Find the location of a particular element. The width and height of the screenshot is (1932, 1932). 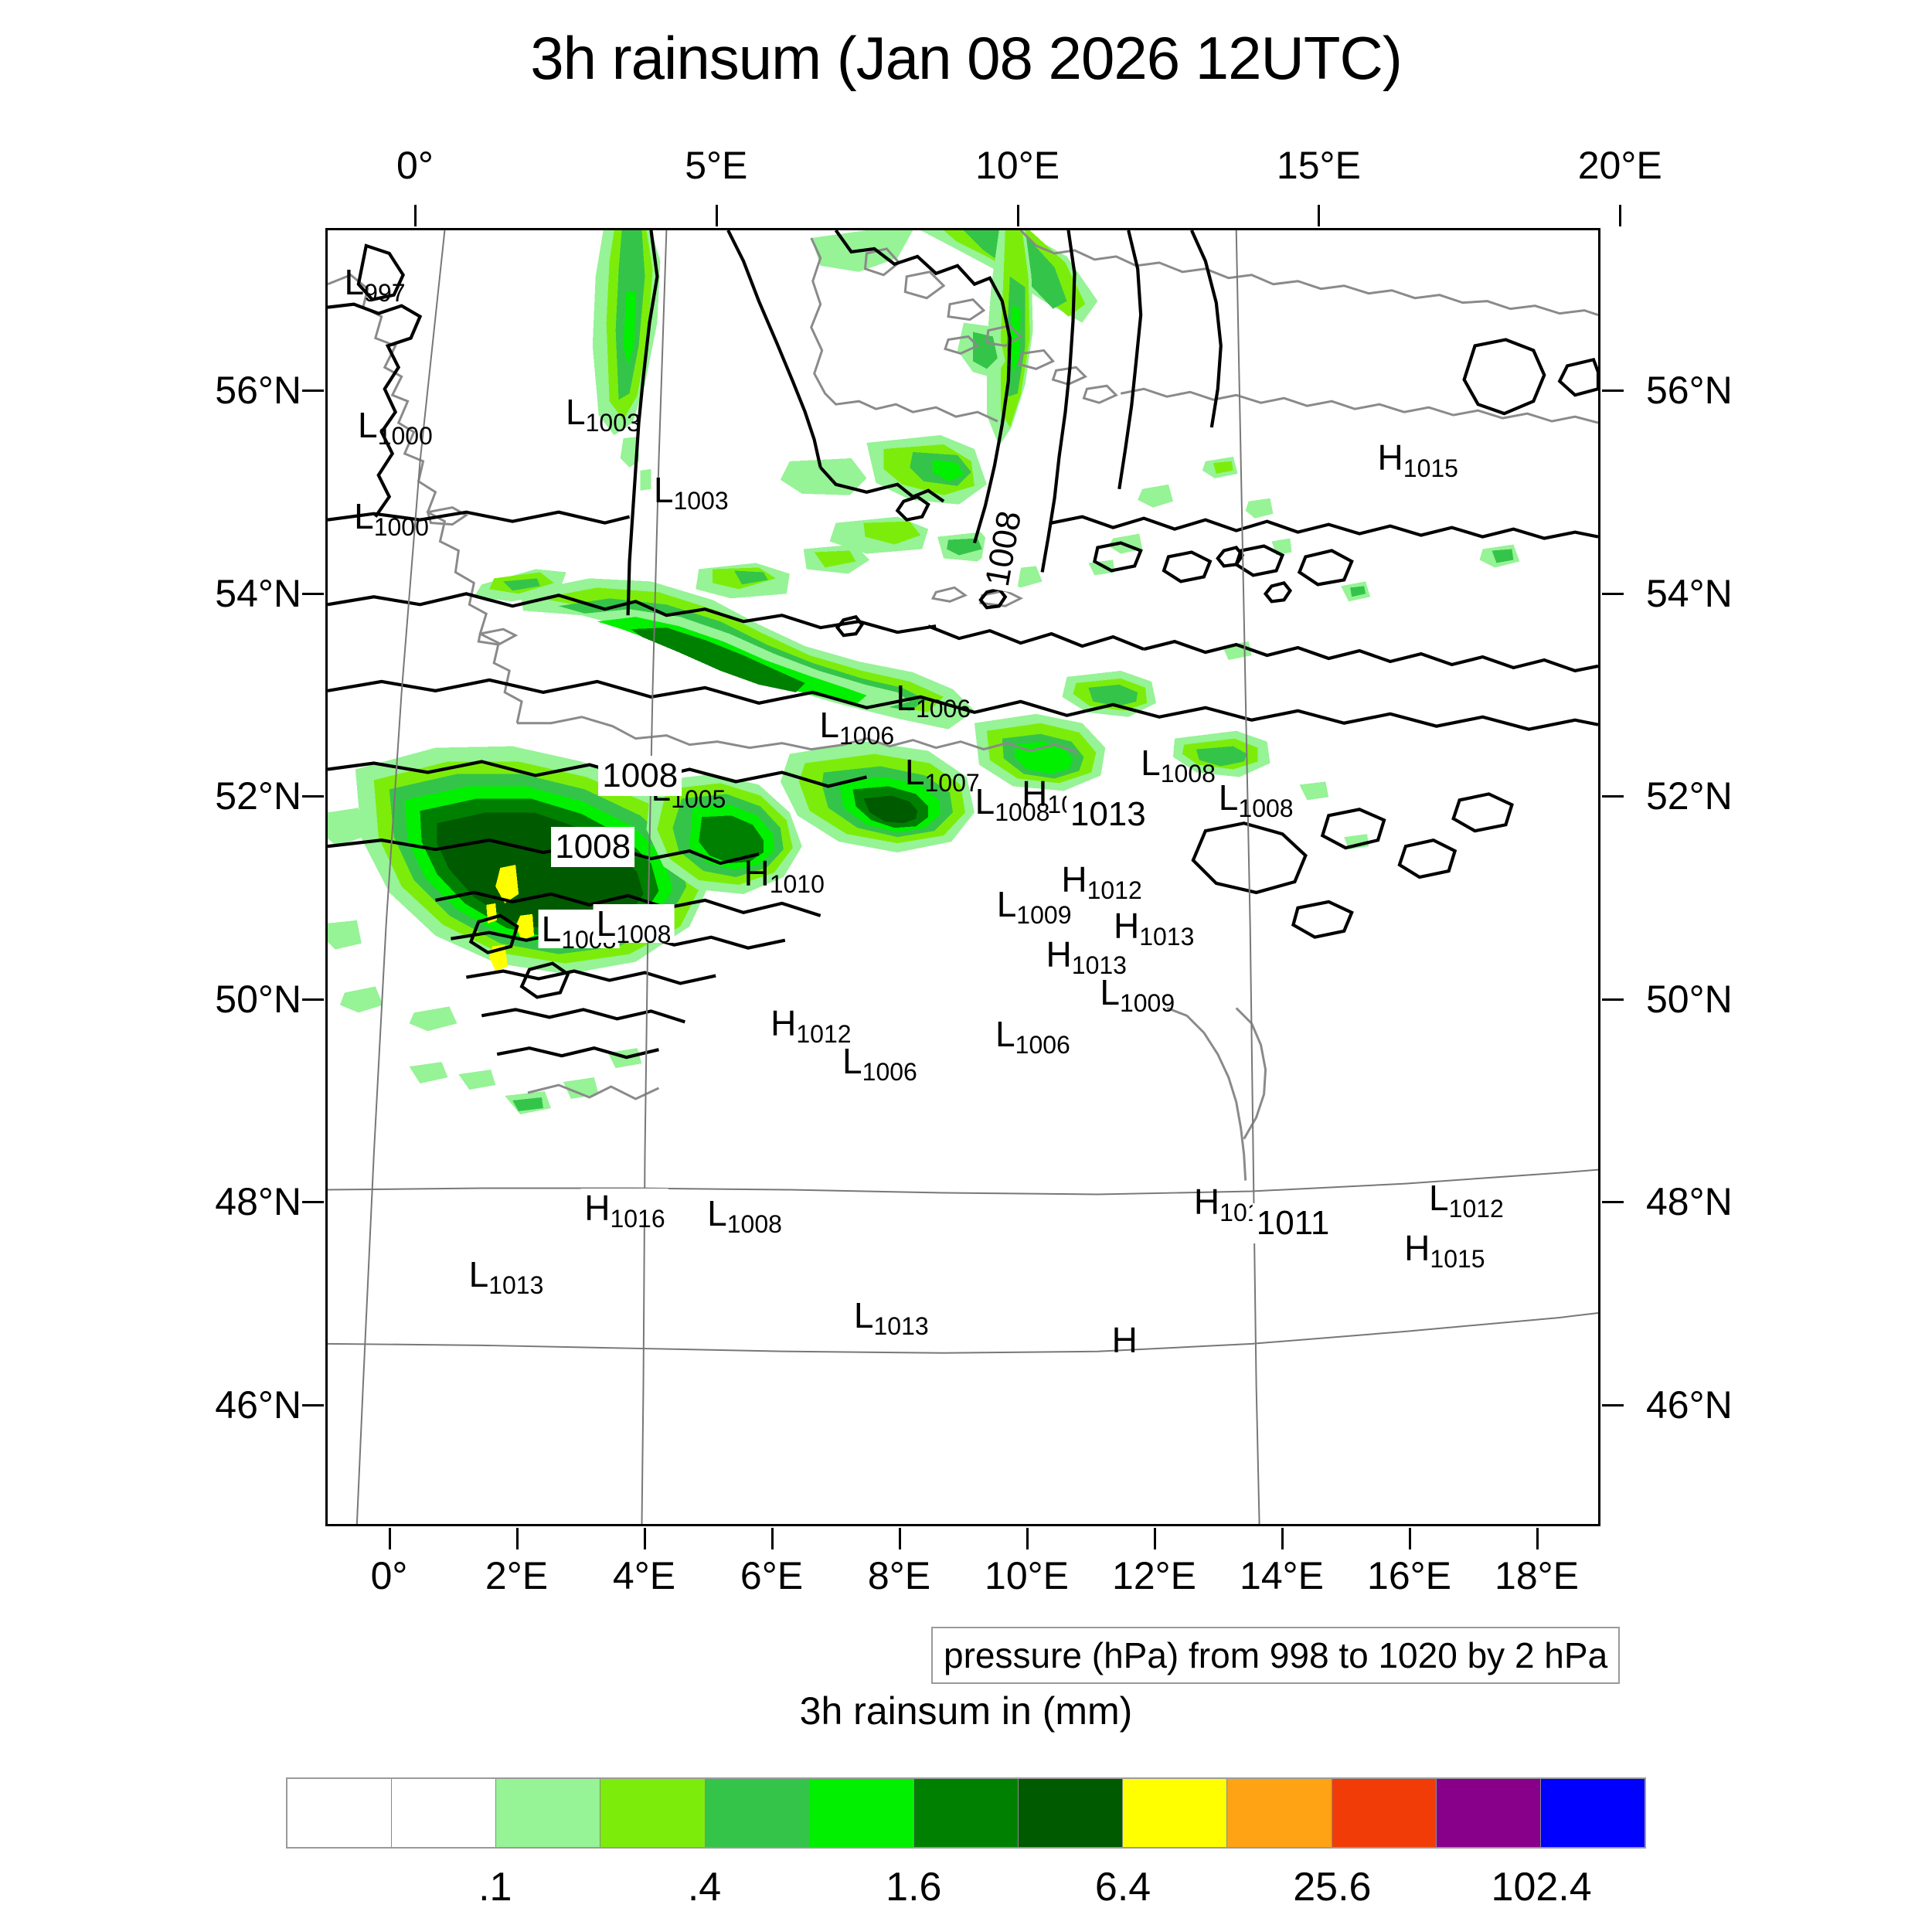

tick-label-right-4: 48°N is located at coordinates (1689, 1201).